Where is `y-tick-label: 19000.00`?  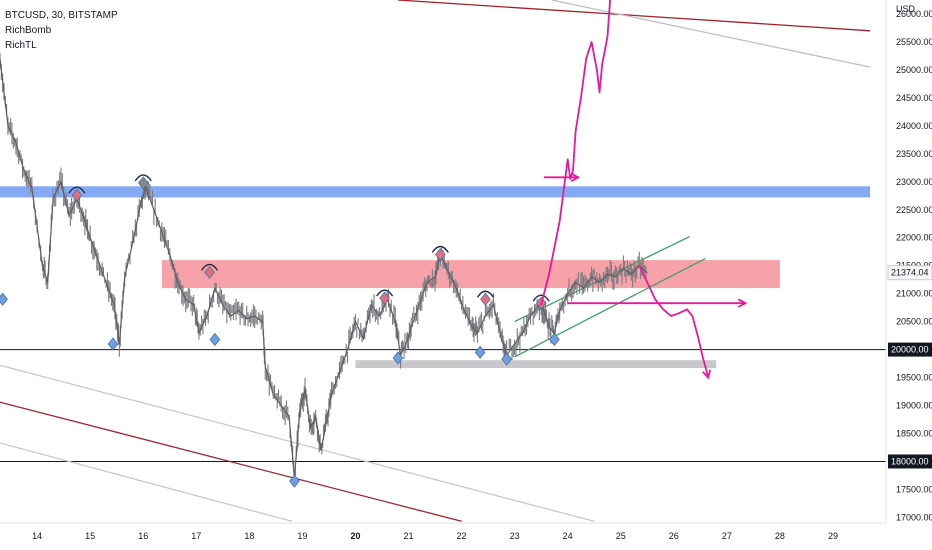 y-tick-label: 19000.00 is located at coordinates (914, 406).